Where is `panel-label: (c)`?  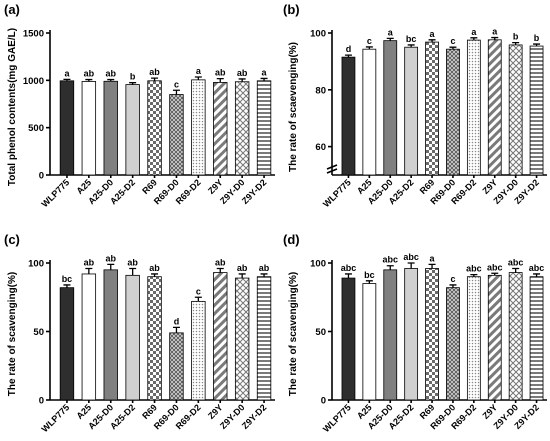
panel-label: (c) is located at coordinates (12, 239).